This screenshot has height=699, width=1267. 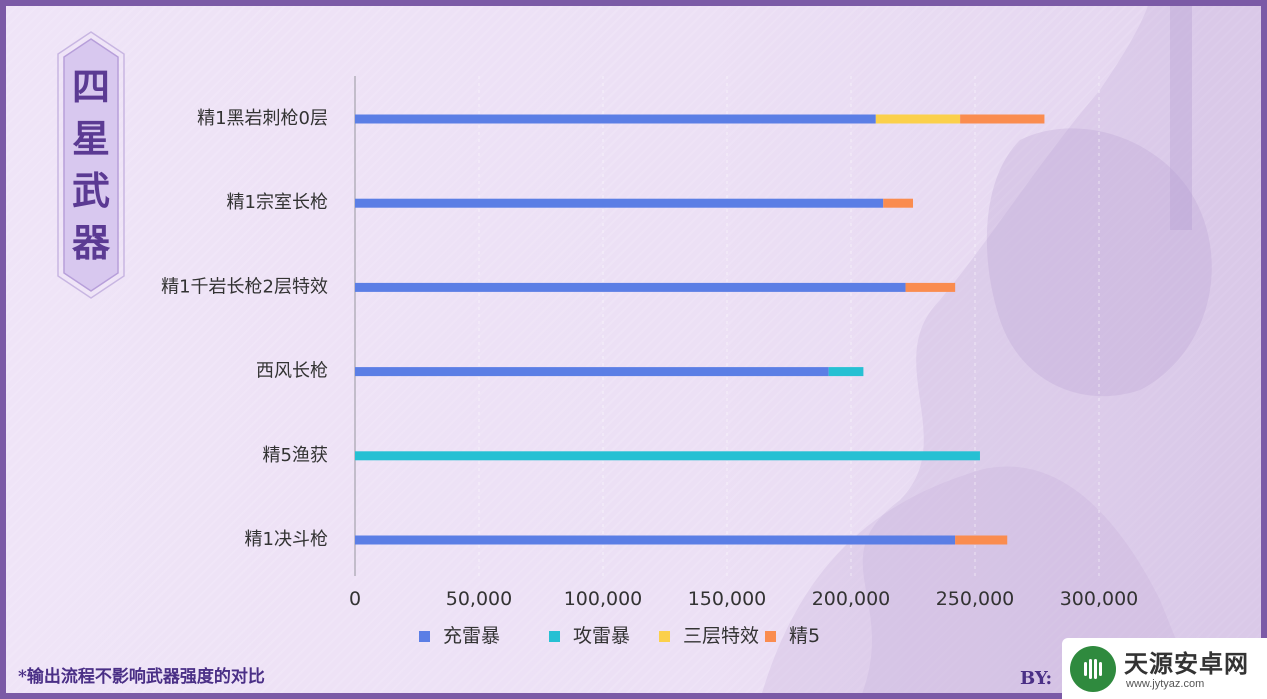 What do you see at coordinates (244, 286) in the screenshot?
I see `category-label: 精1千岩长枪2层特效` at bounding box center [244, 286].